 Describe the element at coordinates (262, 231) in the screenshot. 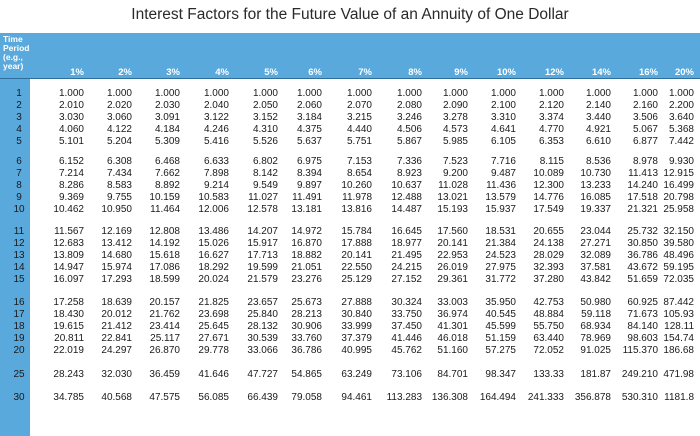

I see `factor-cell: 14.207` at that location.